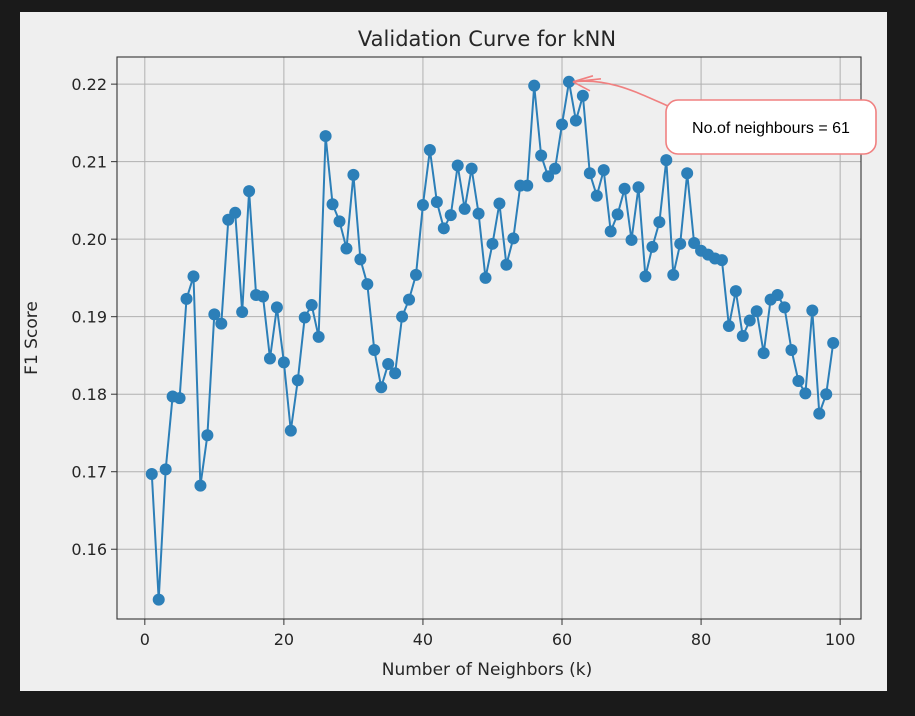  Describe the element at coordinates (89, 84) in the screenshot. I see `y-tick-label: 0.22` at that location.